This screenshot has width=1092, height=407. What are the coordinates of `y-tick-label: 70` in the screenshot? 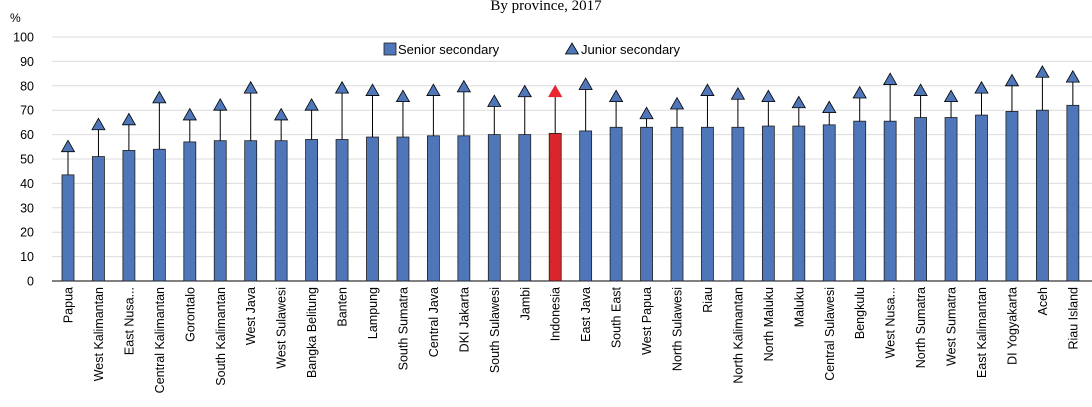 It's located at (27, 111).